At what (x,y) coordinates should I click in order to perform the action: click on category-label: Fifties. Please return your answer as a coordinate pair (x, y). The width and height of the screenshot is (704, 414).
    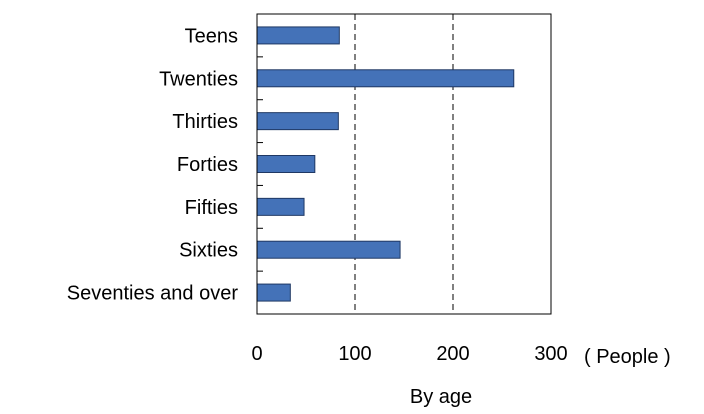
    Looking at the image, I should click on (211, 208).